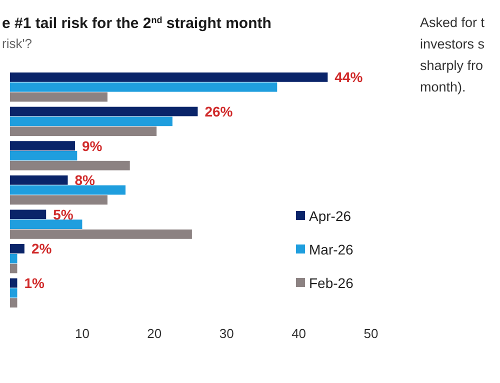 This screenshot has height=383, width=500. Describe the element at coordinates (331, 283) in the screenshot. I see `legend-label: Feb-26` at that location.